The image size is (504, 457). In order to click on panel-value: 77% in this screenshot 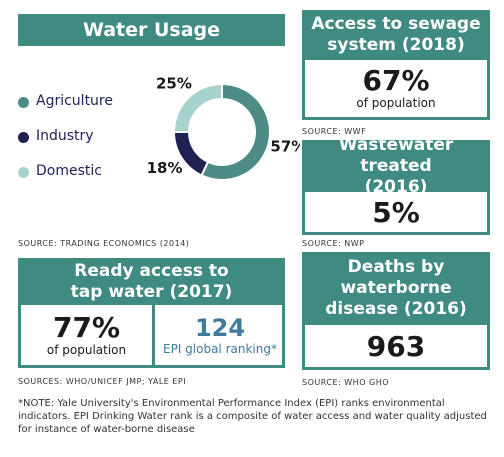, I will do `click(86, 327)`.